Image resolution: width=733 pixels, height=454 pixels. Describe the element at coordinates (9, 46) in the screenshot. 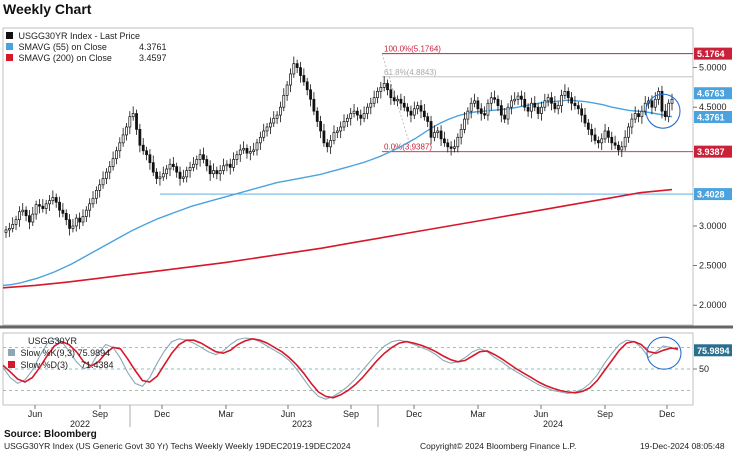

I see `legend-swatch-sma55` at that location.